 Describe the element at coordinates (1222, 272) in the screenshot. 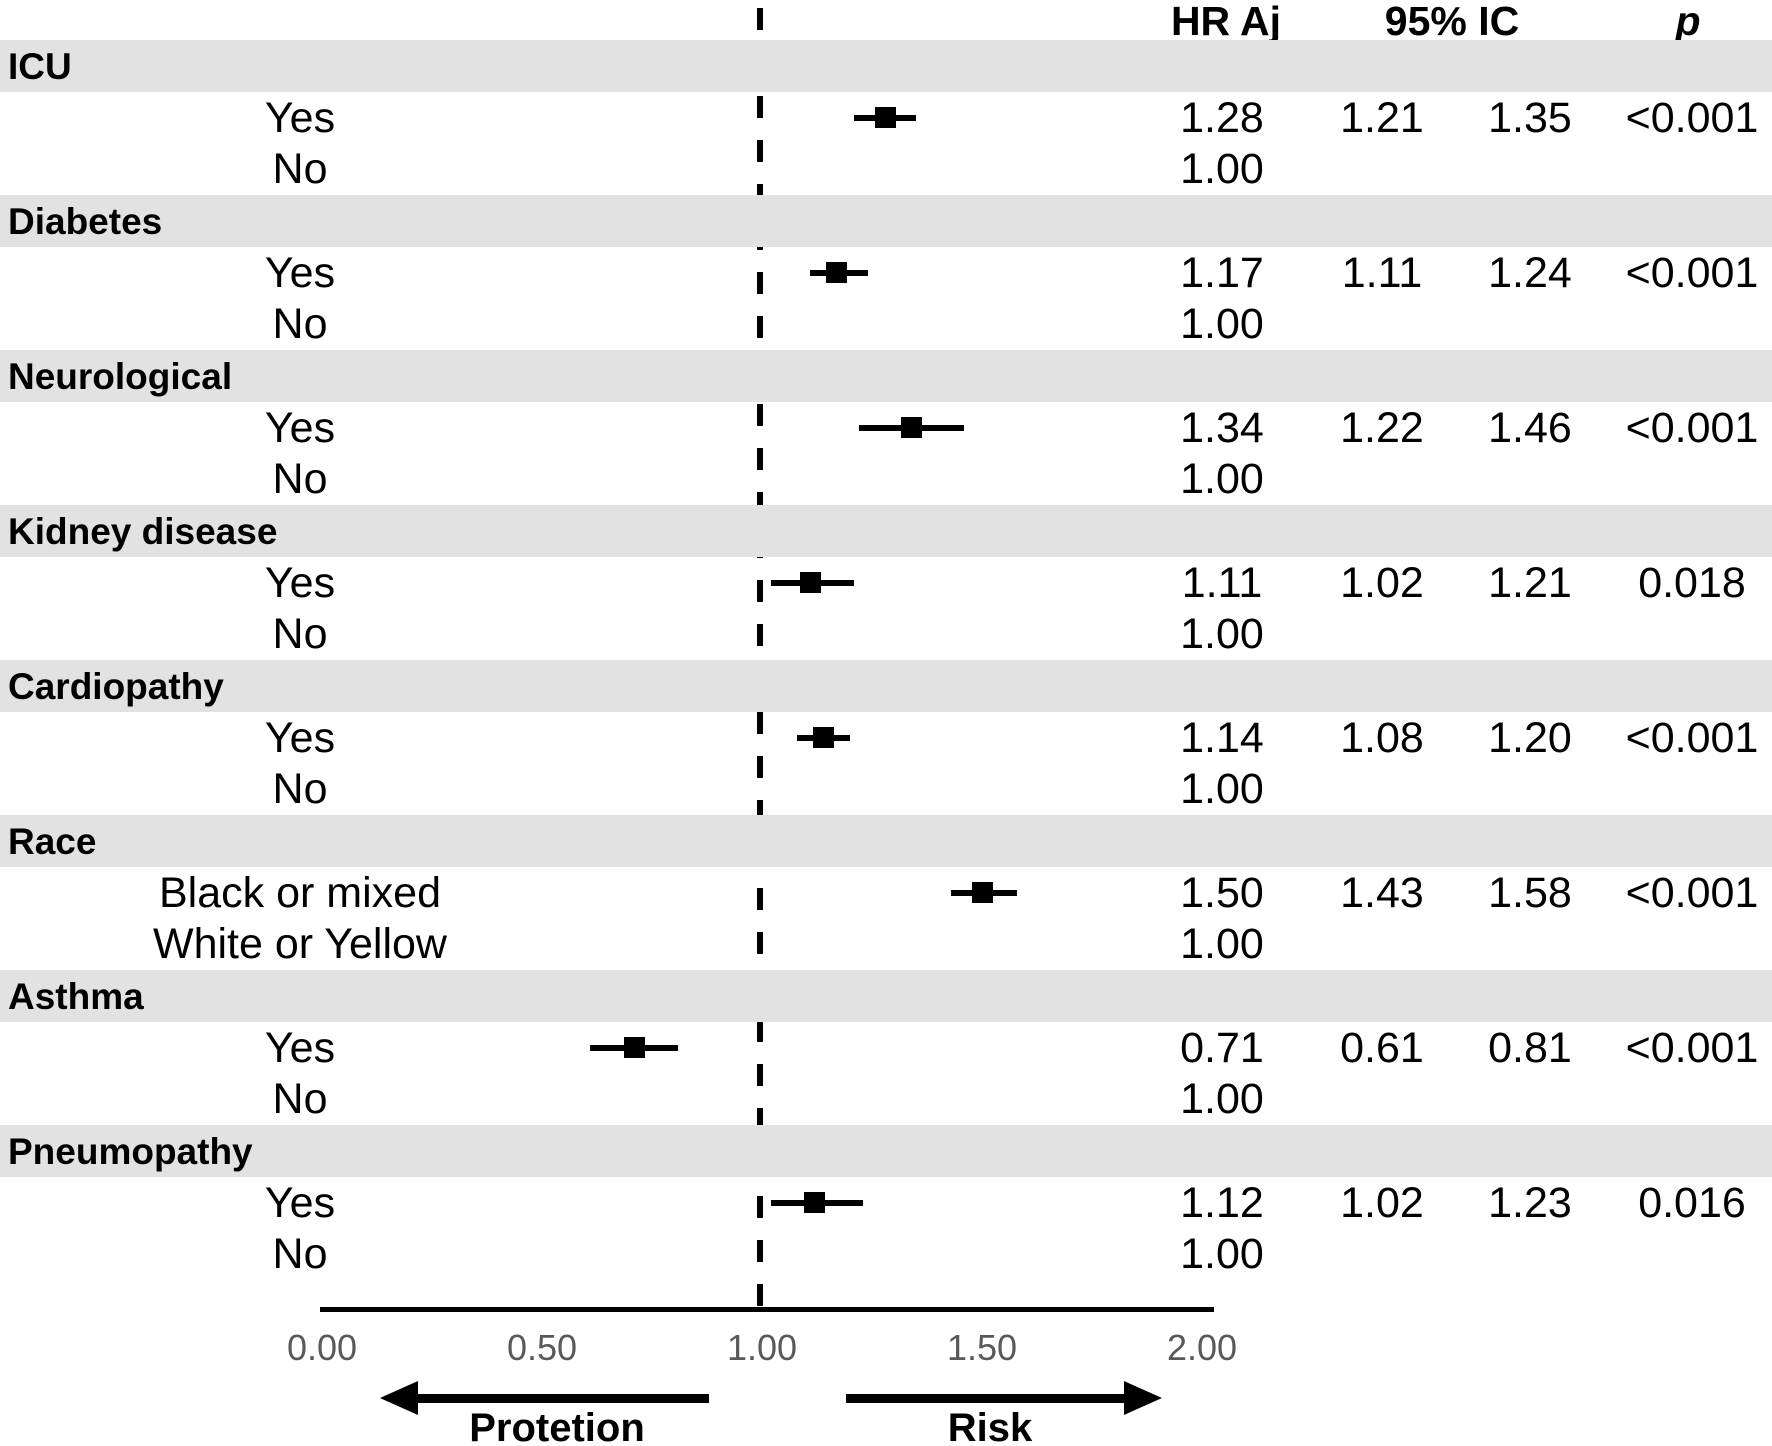

I see `hr-value: 1.17` at that location.